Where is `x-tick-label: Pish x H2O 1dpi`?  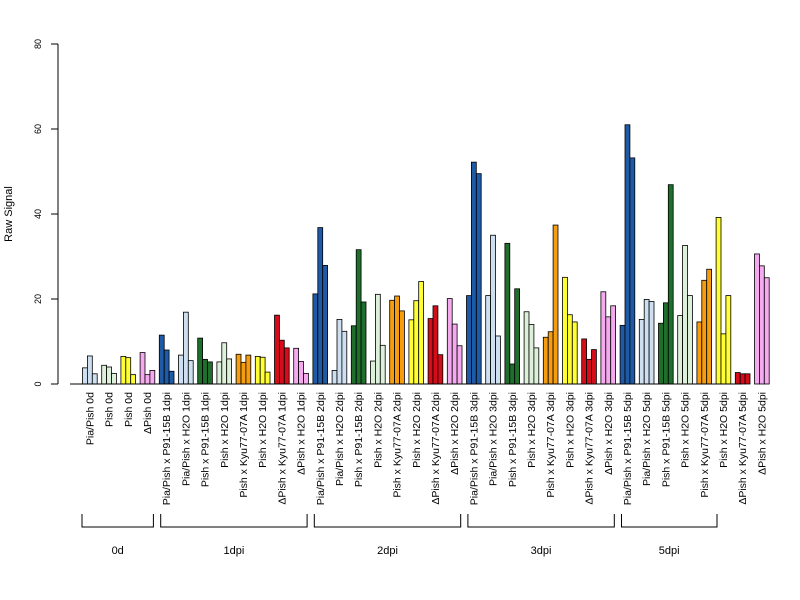
x-tick-label: Pish x H2O 1dpi is located at coordinates (263, 430).